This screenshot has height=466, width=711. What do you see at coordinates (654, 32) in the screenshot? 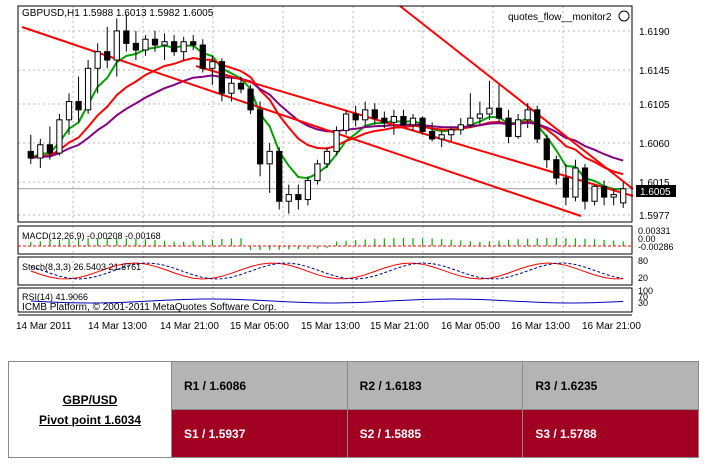
I see `price-tick: 1.6190` at bounding box center [654, 32].